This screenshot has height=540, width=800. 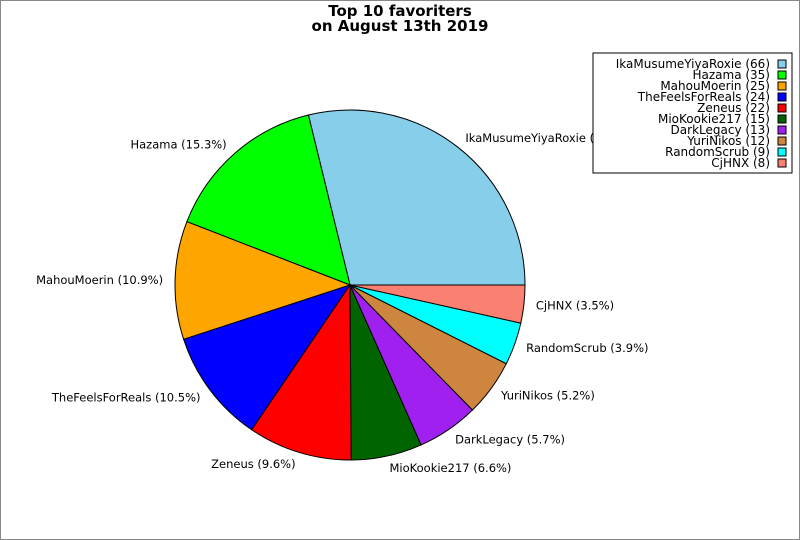 What do you see at coordinates (263, 280) in the screenshot?
I see `pie-slice-mahoumoerin` at bounding box center [263, 280].